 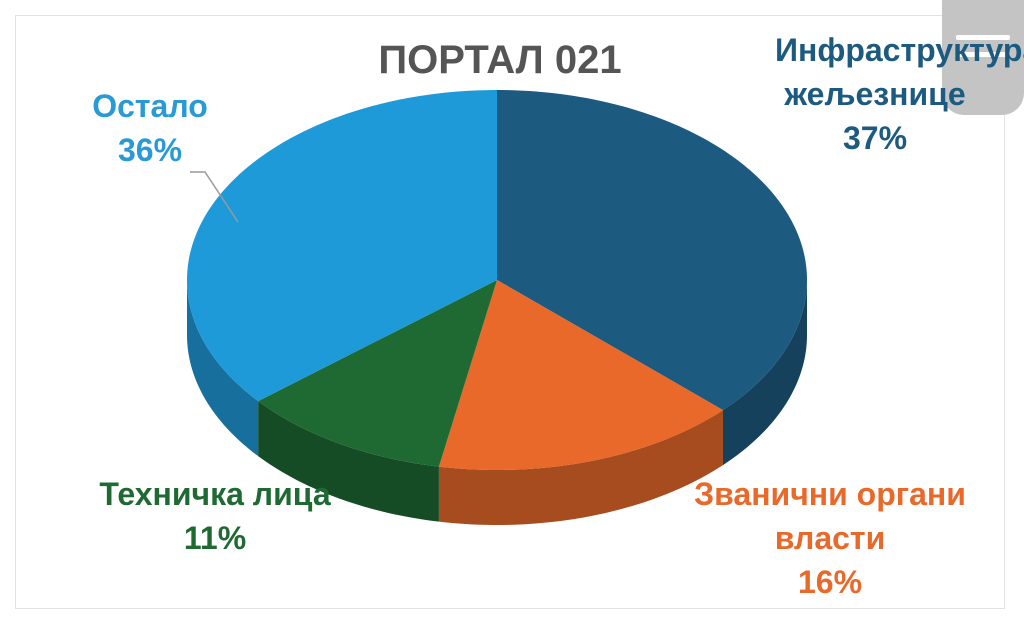 I want to click on chart-title: ПОРТАЛ 021, so click(x=500, y=60).